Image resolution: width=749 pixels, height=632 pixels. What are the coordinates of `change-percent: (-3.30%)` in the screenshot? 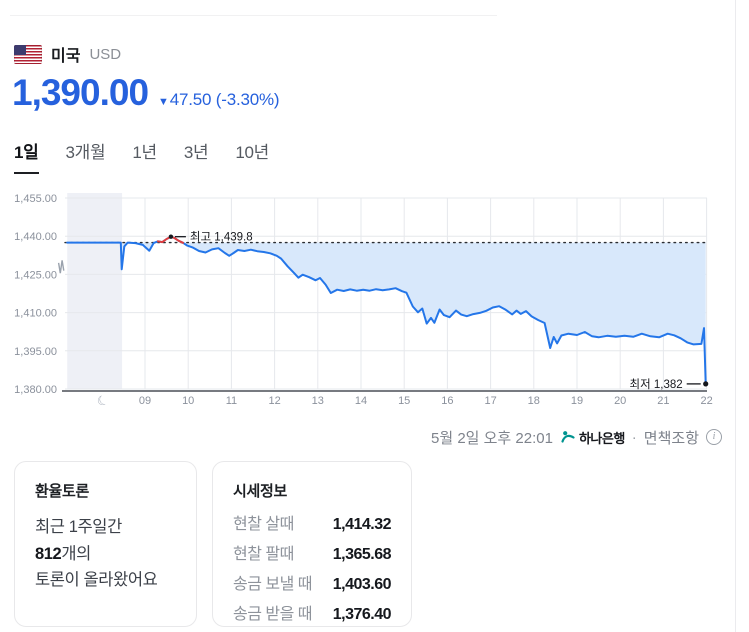 It's located at (247, 99).